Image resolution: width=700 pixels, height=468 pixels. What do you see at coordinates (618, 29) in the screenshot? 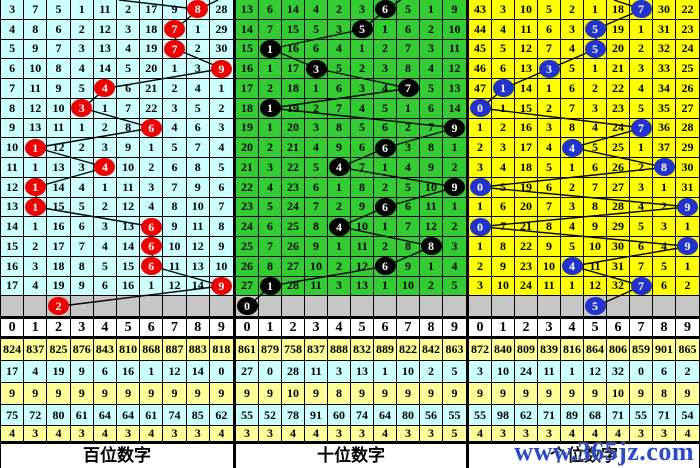
I see `grid-cell: 19` at bounding box center [618, 29].